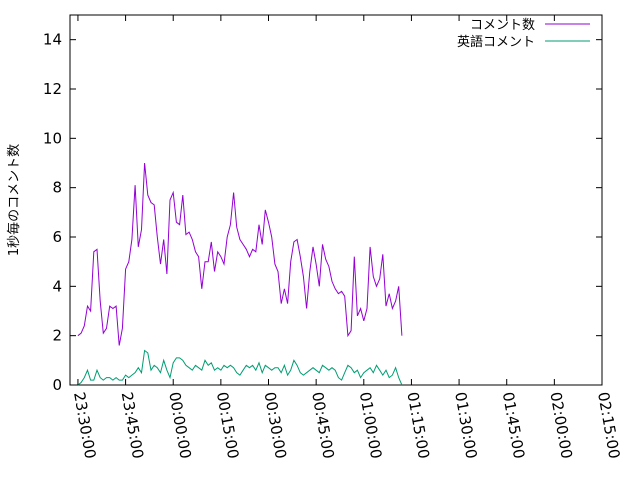  What do you see at coordinates (227, 425) in the screenshot?
I see `x-tick-label: 00:15:00` at bounding box center [227, 425].